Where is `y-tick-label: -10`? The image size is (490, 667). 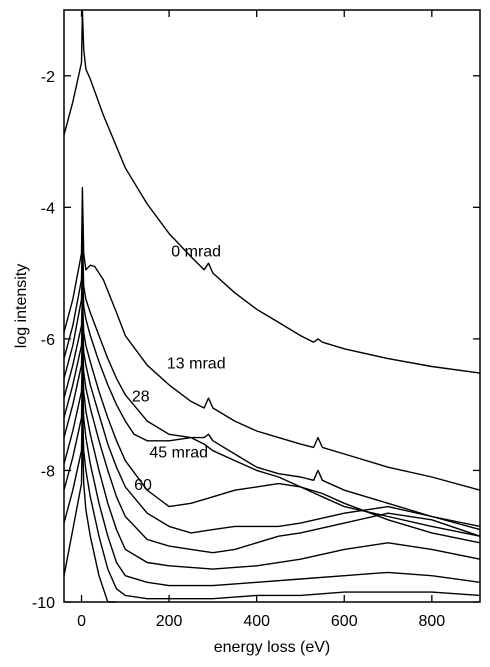 y-tick-label: -10 is located at coordinates (43, 603).